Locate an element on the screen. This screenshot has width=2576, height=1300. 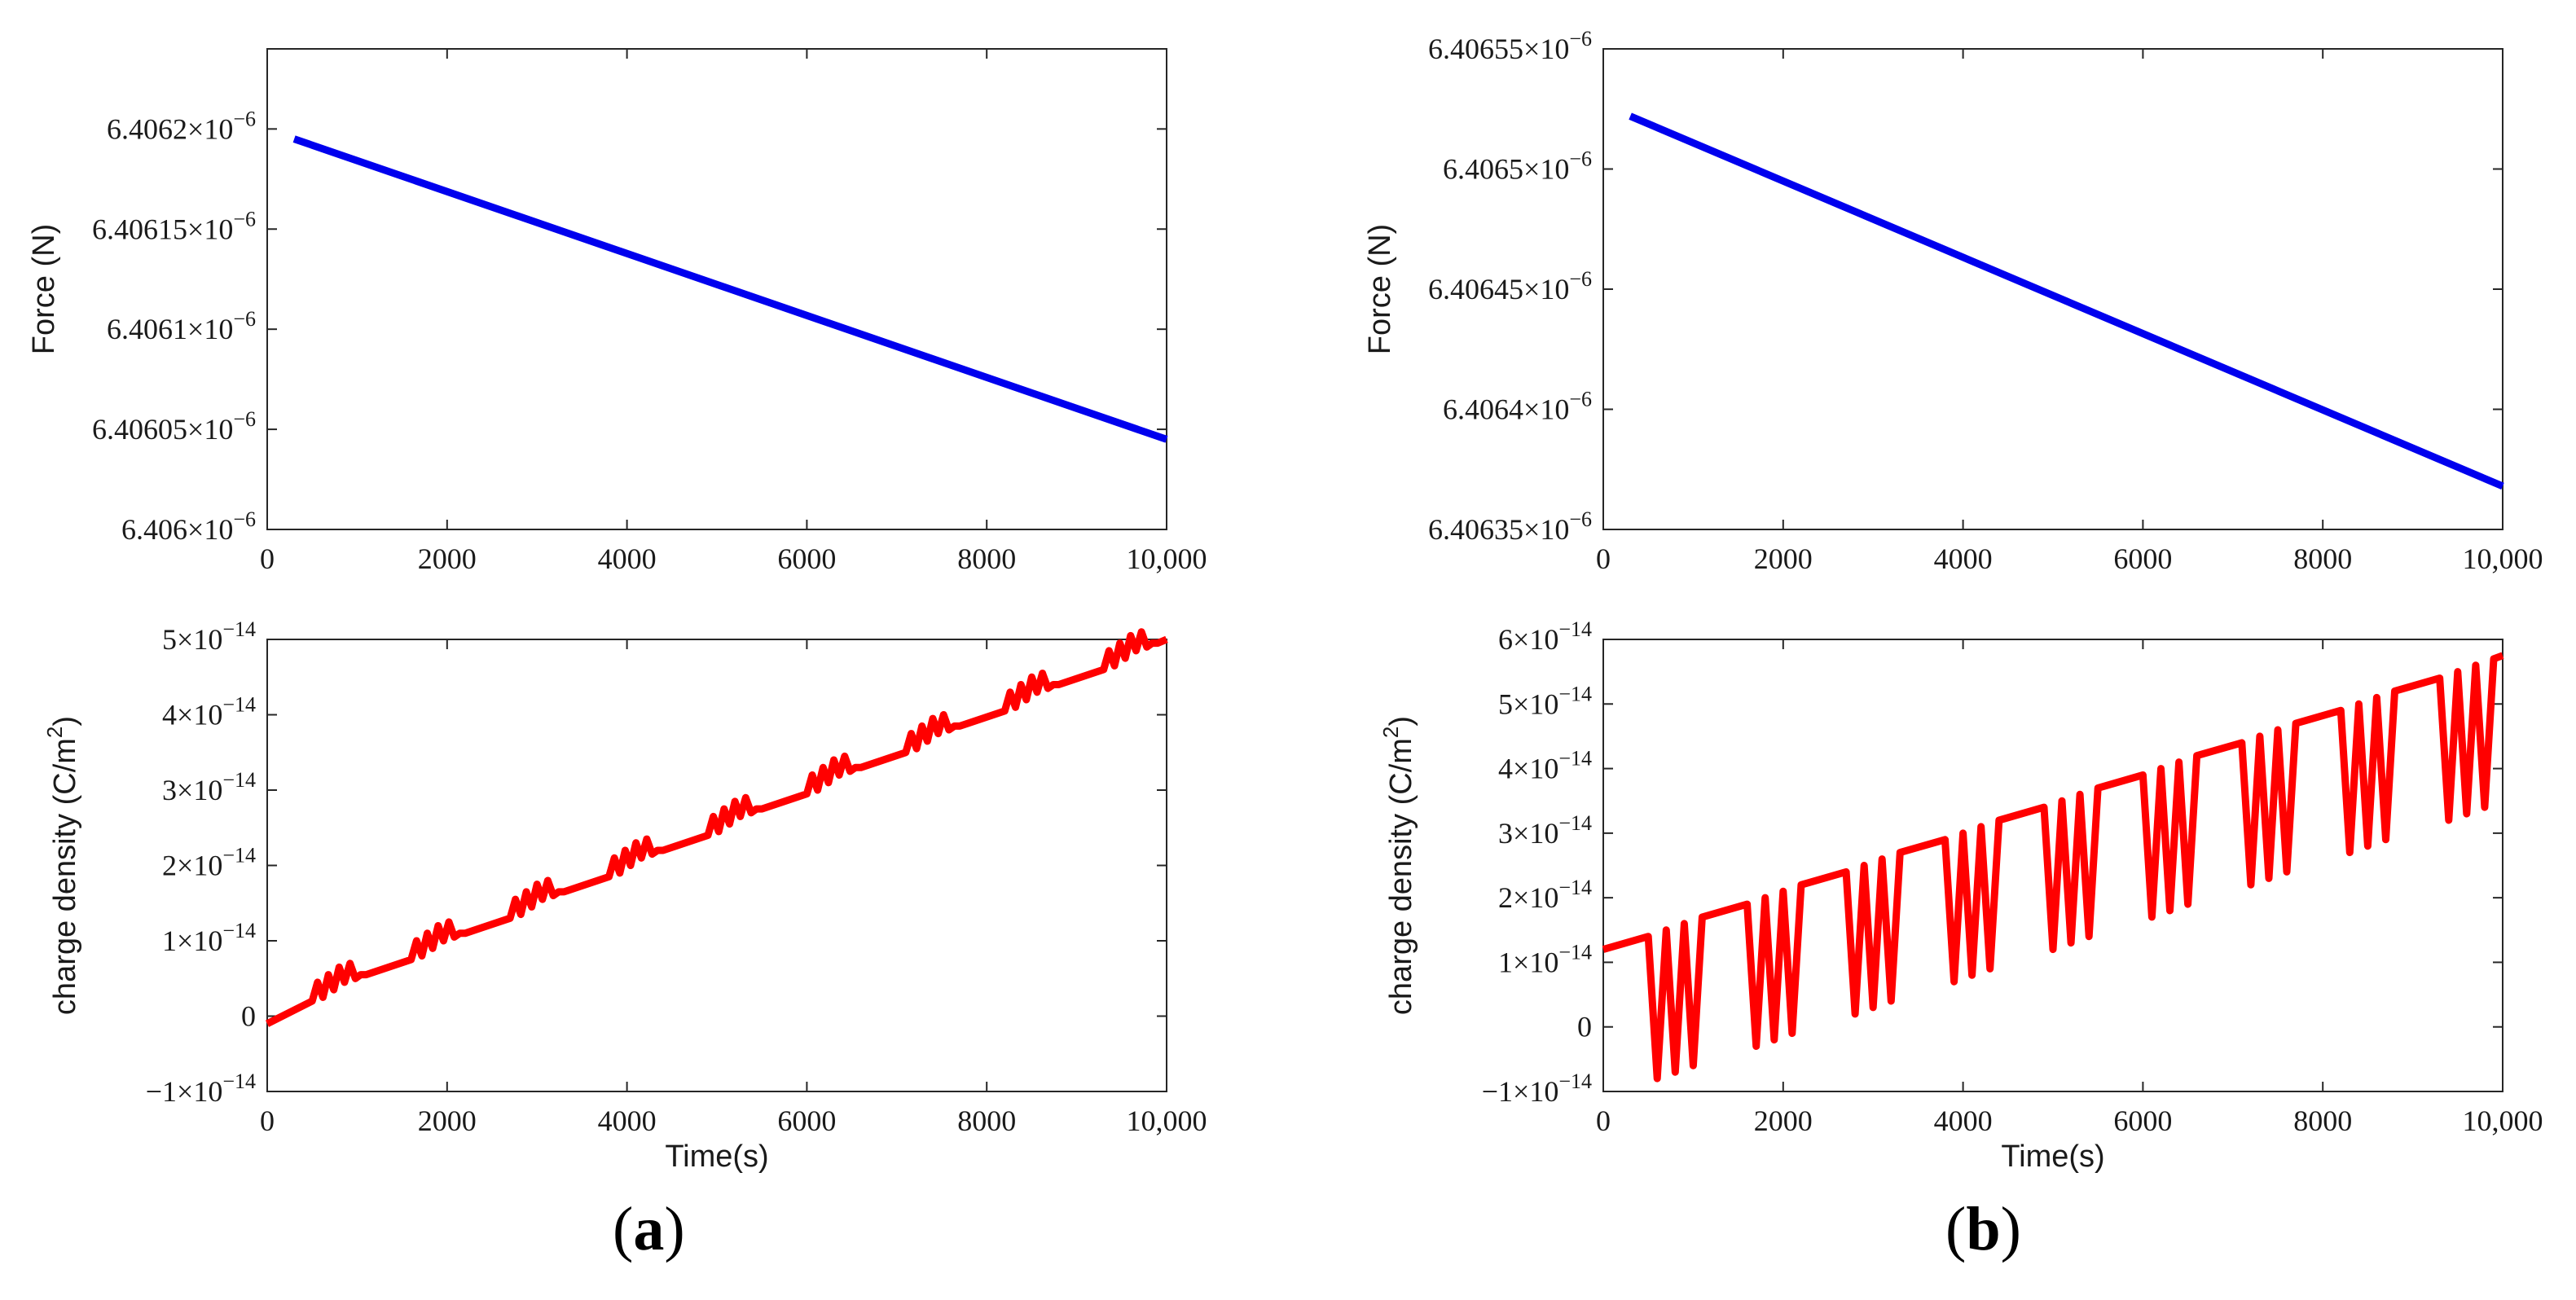
y-tick-label: 6.406×10⁻⁶ is located at coordinates (188, 526).